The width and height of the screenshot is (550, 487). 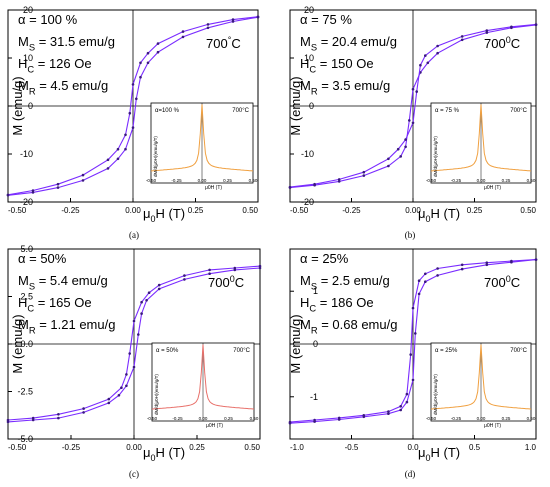 I want to click on ms-label: MS = 5.4 emu/g, so click(x=63, y=282).